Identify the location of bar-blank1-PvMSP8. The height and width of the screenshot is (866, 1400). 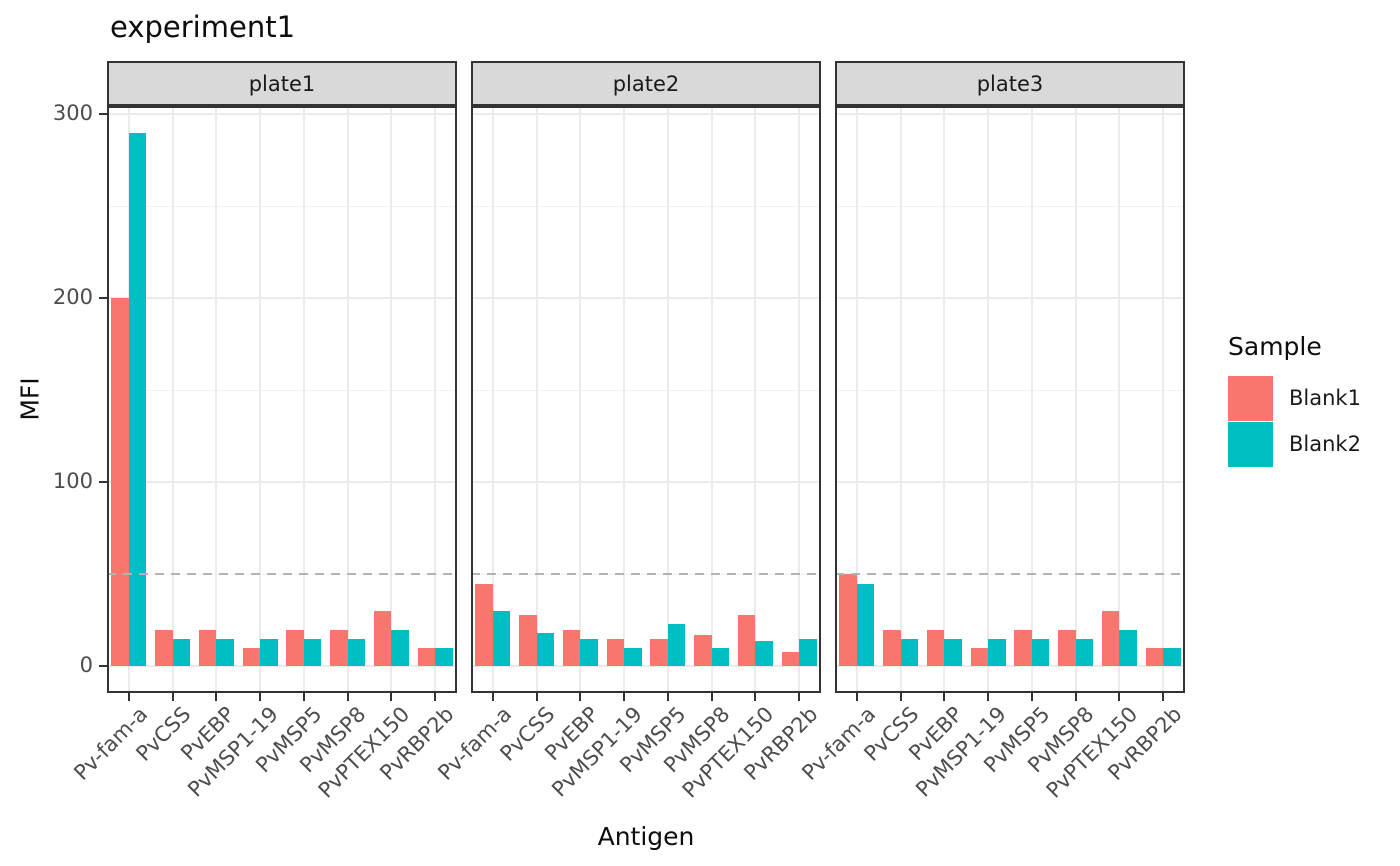
(703, 651).